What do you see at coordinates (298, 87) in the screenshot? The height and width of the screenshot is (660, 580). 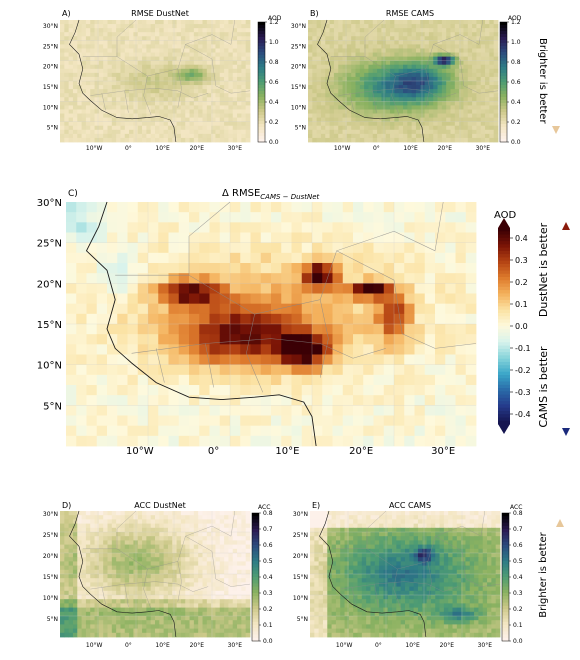 I see `lat-tick-label: 15°N` at bounding box center [298, 87].